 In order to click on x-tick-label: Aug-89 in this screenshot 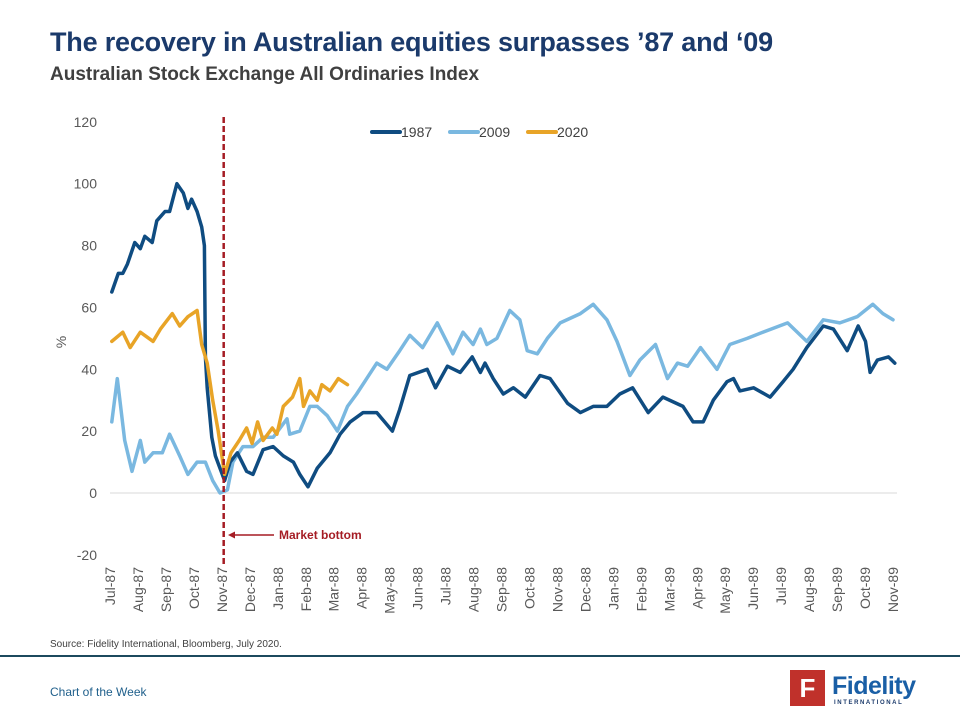, I will do `click(809, 589)`.